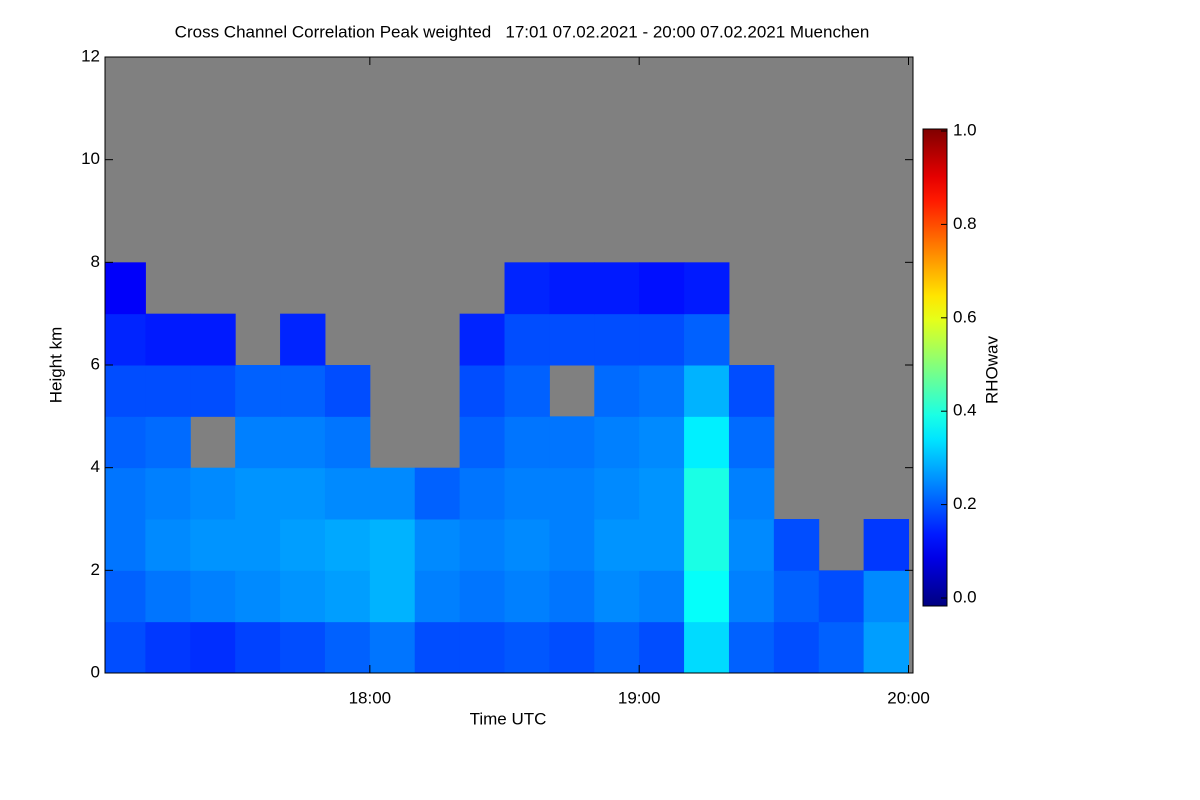 Image resolution: width=1200 pixels, height=800 pixels. Describe the element at coordinates (639, 697) in the screenshot. I see `x-tick-label: 19:00` at that location.